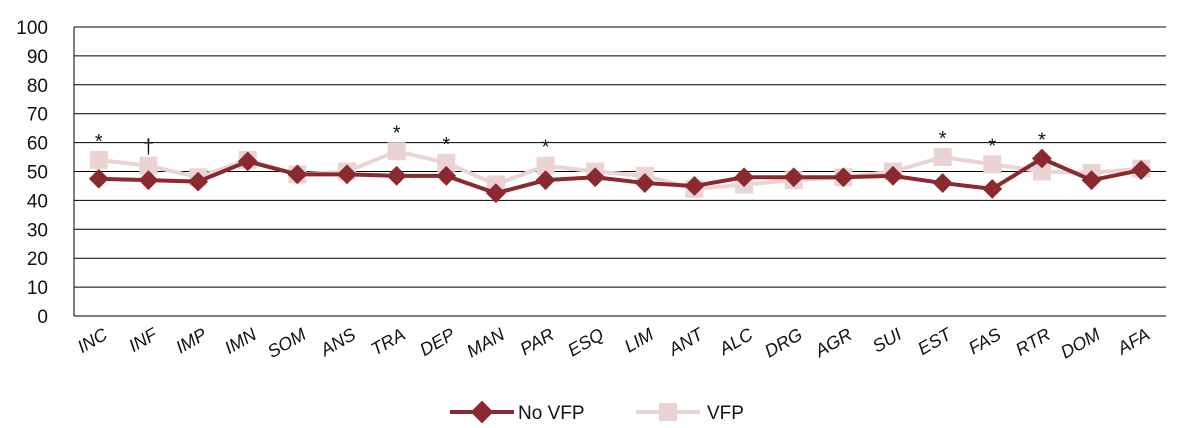 This screenshot has width=1178, height=428. I want to click on annotation-inf: †, so click(148, 148).